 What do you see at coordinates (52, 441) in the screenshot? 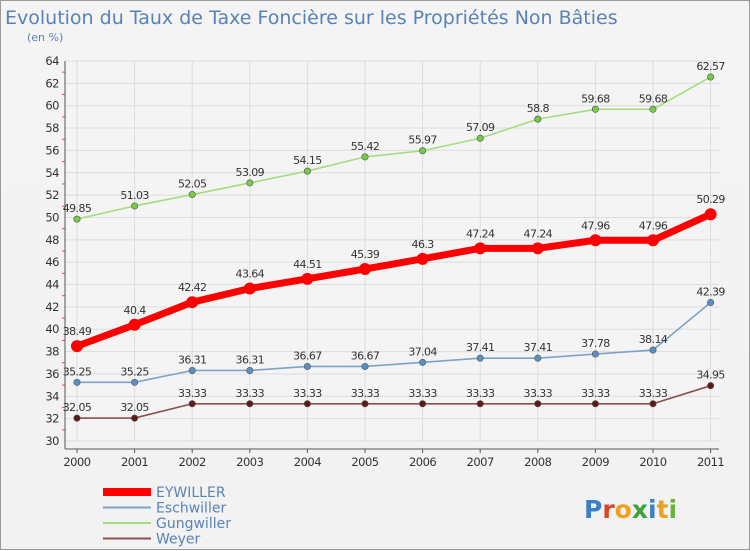
I see `y-tick-label: 30` at bounding box center [52, 441].